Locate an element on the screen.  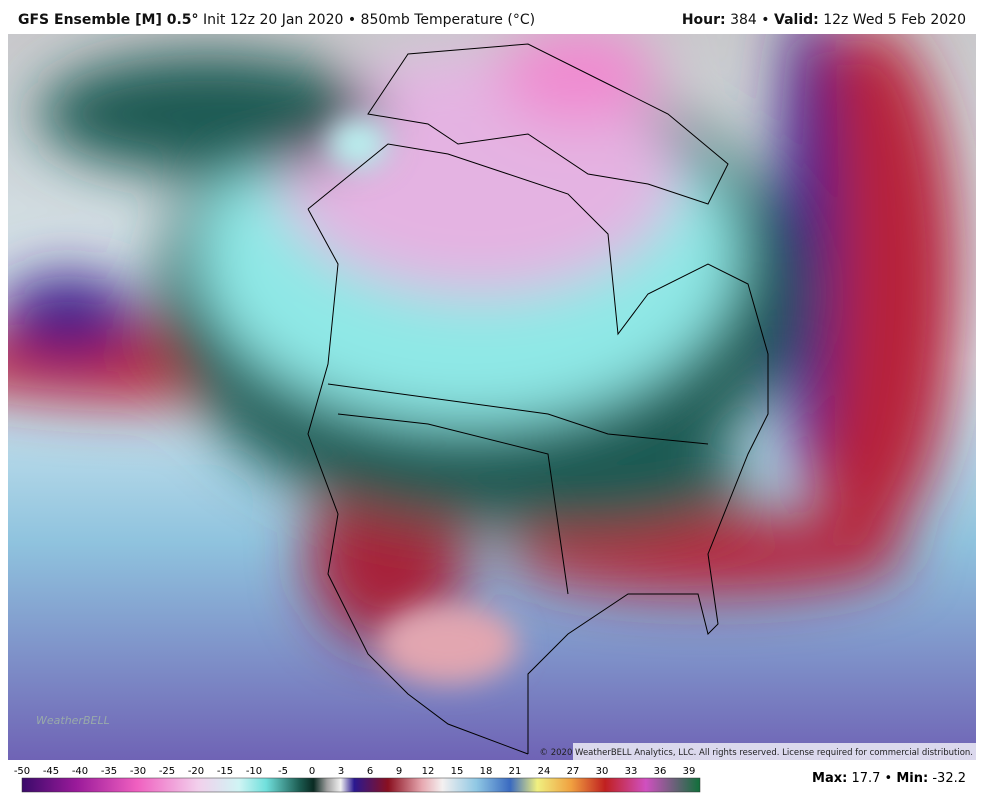
header-right: Hour: 384 • Valid: 12z Wed 5 Feb 2020 is located at coordinates (824, 20).